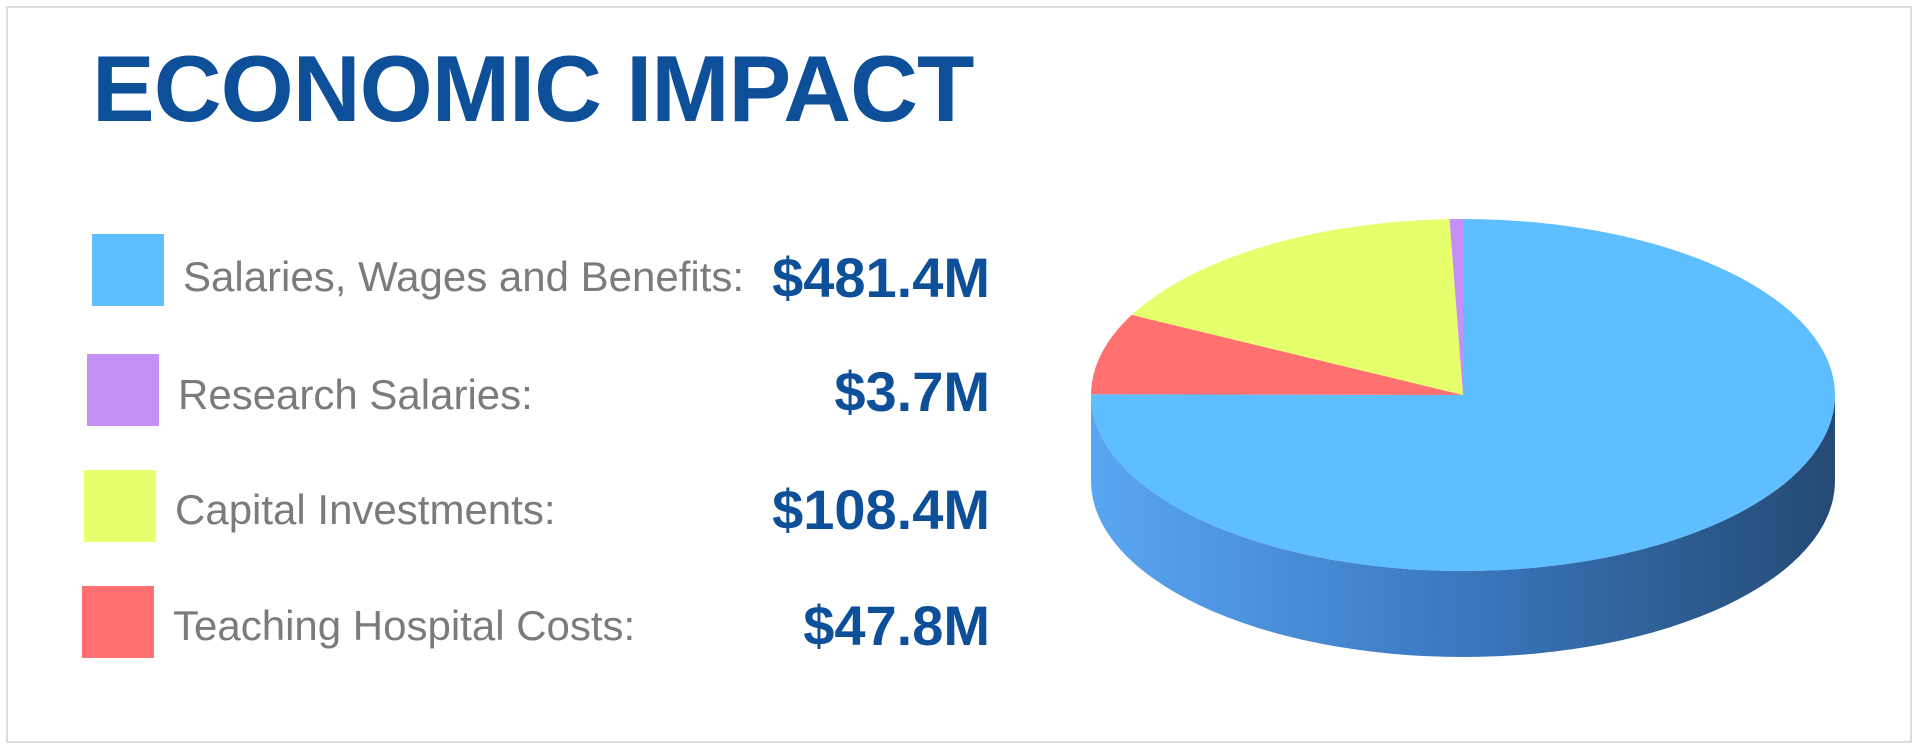  Describe the element at coordinates (128, 270) in the screenshot. I see `legend-swatch-salaries` at that location.